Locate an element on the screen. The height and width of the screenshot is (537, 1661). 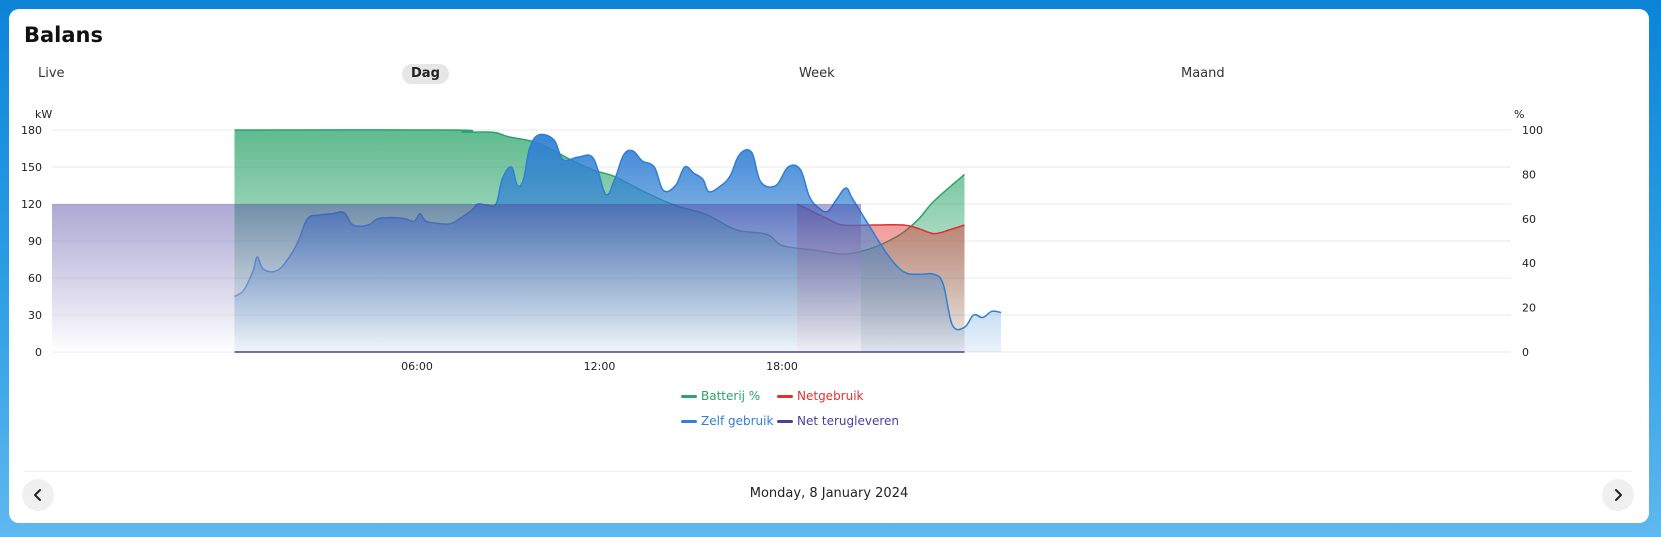
legend-label: Netgebruik is located at coordinates (830, 396).